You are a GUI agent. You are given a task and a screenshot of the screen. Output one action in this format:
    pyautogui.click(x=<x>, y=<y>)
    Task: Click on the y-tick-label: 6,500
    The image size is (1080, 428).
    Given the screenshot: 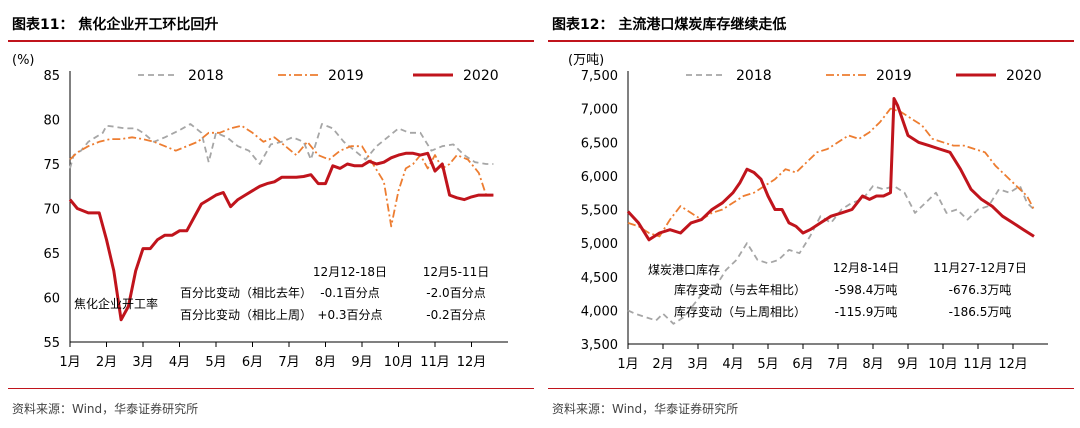 What is the action you would take?
    pyautogui.click(x=599, y=143)
    